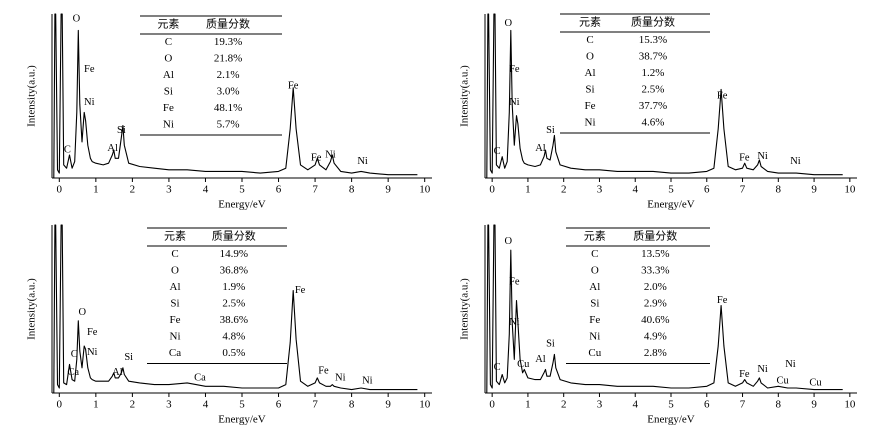  What do you see at coordinates (655, 336) in the screenshot?
I see `table-cell: 4.9%` at bounding box center [655, 336].